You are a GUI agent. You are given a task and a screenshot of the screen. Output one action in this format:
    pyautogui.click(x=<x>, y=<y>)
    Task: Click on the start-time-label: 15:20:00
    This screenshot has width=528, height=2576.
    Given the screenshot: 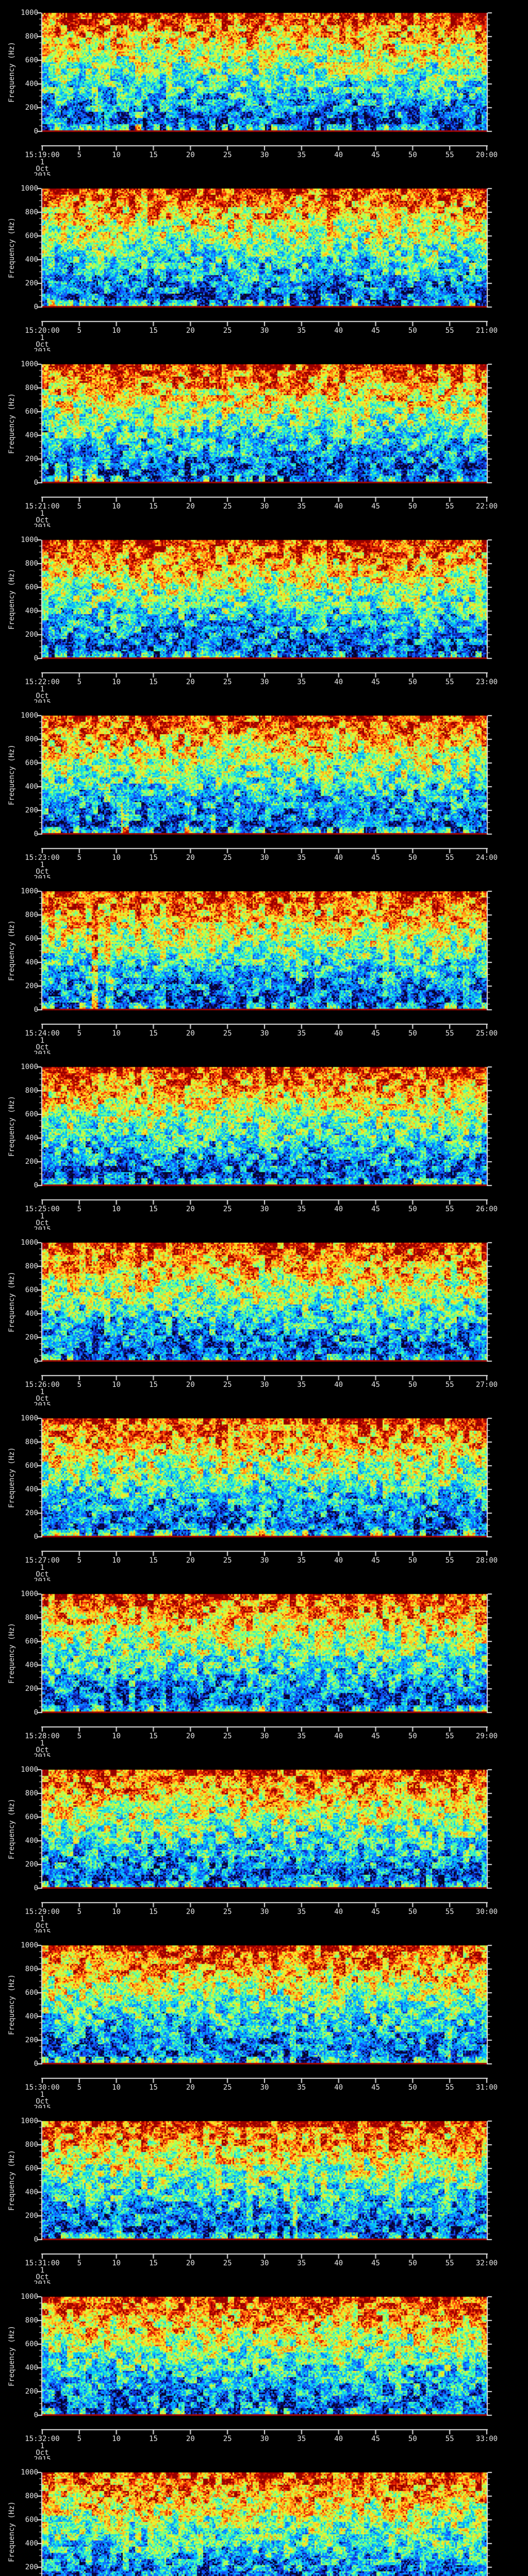 What is the action you would take?
    pyautogui.click(x=42, y=331)
    